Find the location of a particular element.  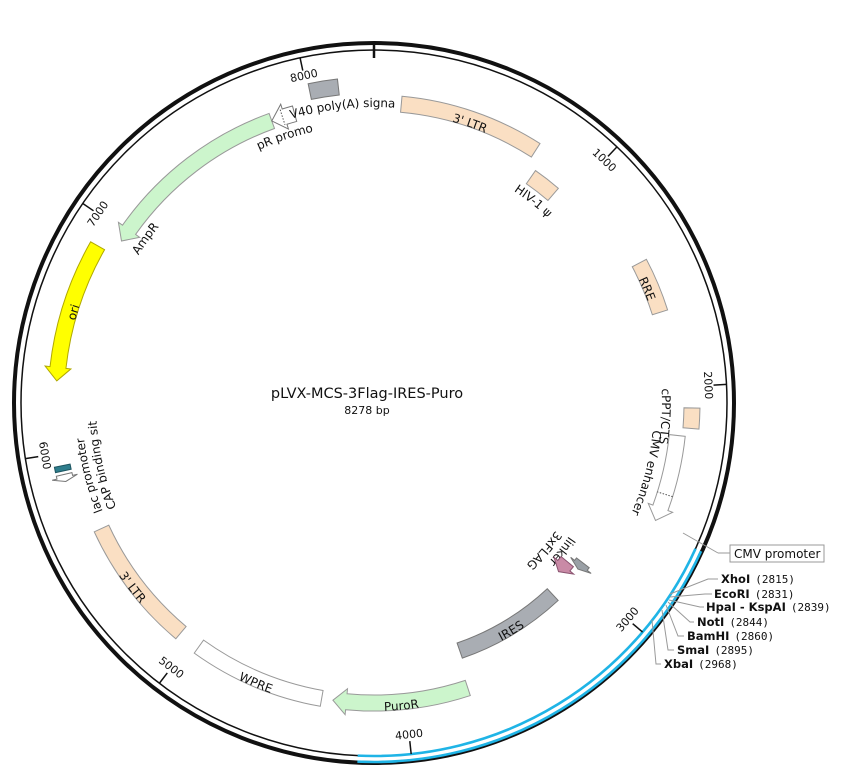

restriction-site-noti: NotI (2844) is located at coordinates (718, 615).